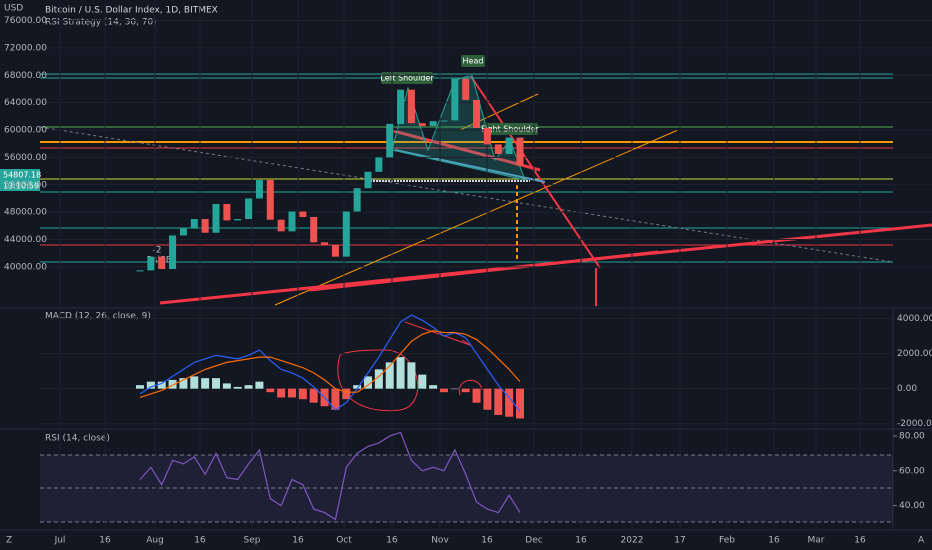 The width and height of the screenshot is (932, 550). What do you see at coordinates (727, 541) in the screenshot?
I see `x-tick-label: Feb` at bounding box center [727, 541].